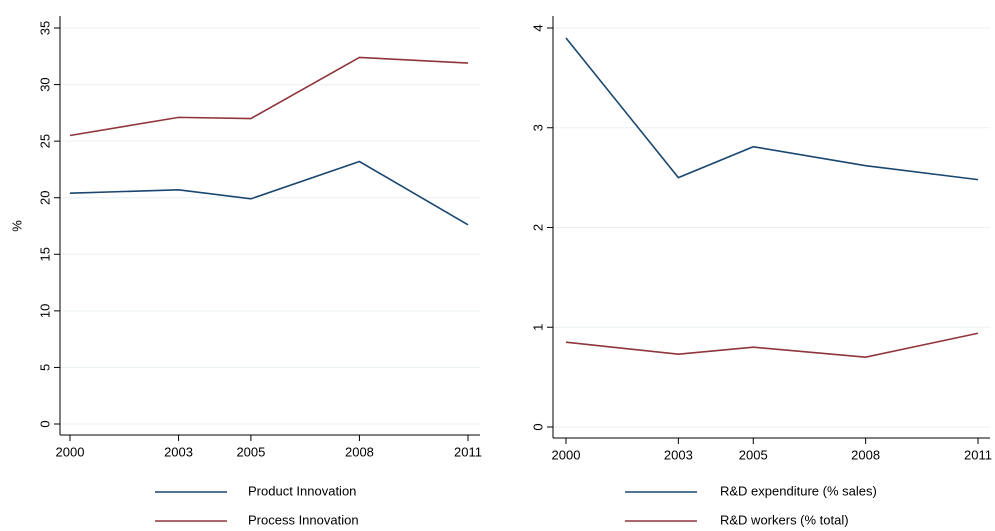 The width and height of the screenshot is (995, 531). Describe the element at coordinates (44, 197) in the screenshot. I see `y-tick-label: 20` at that location.